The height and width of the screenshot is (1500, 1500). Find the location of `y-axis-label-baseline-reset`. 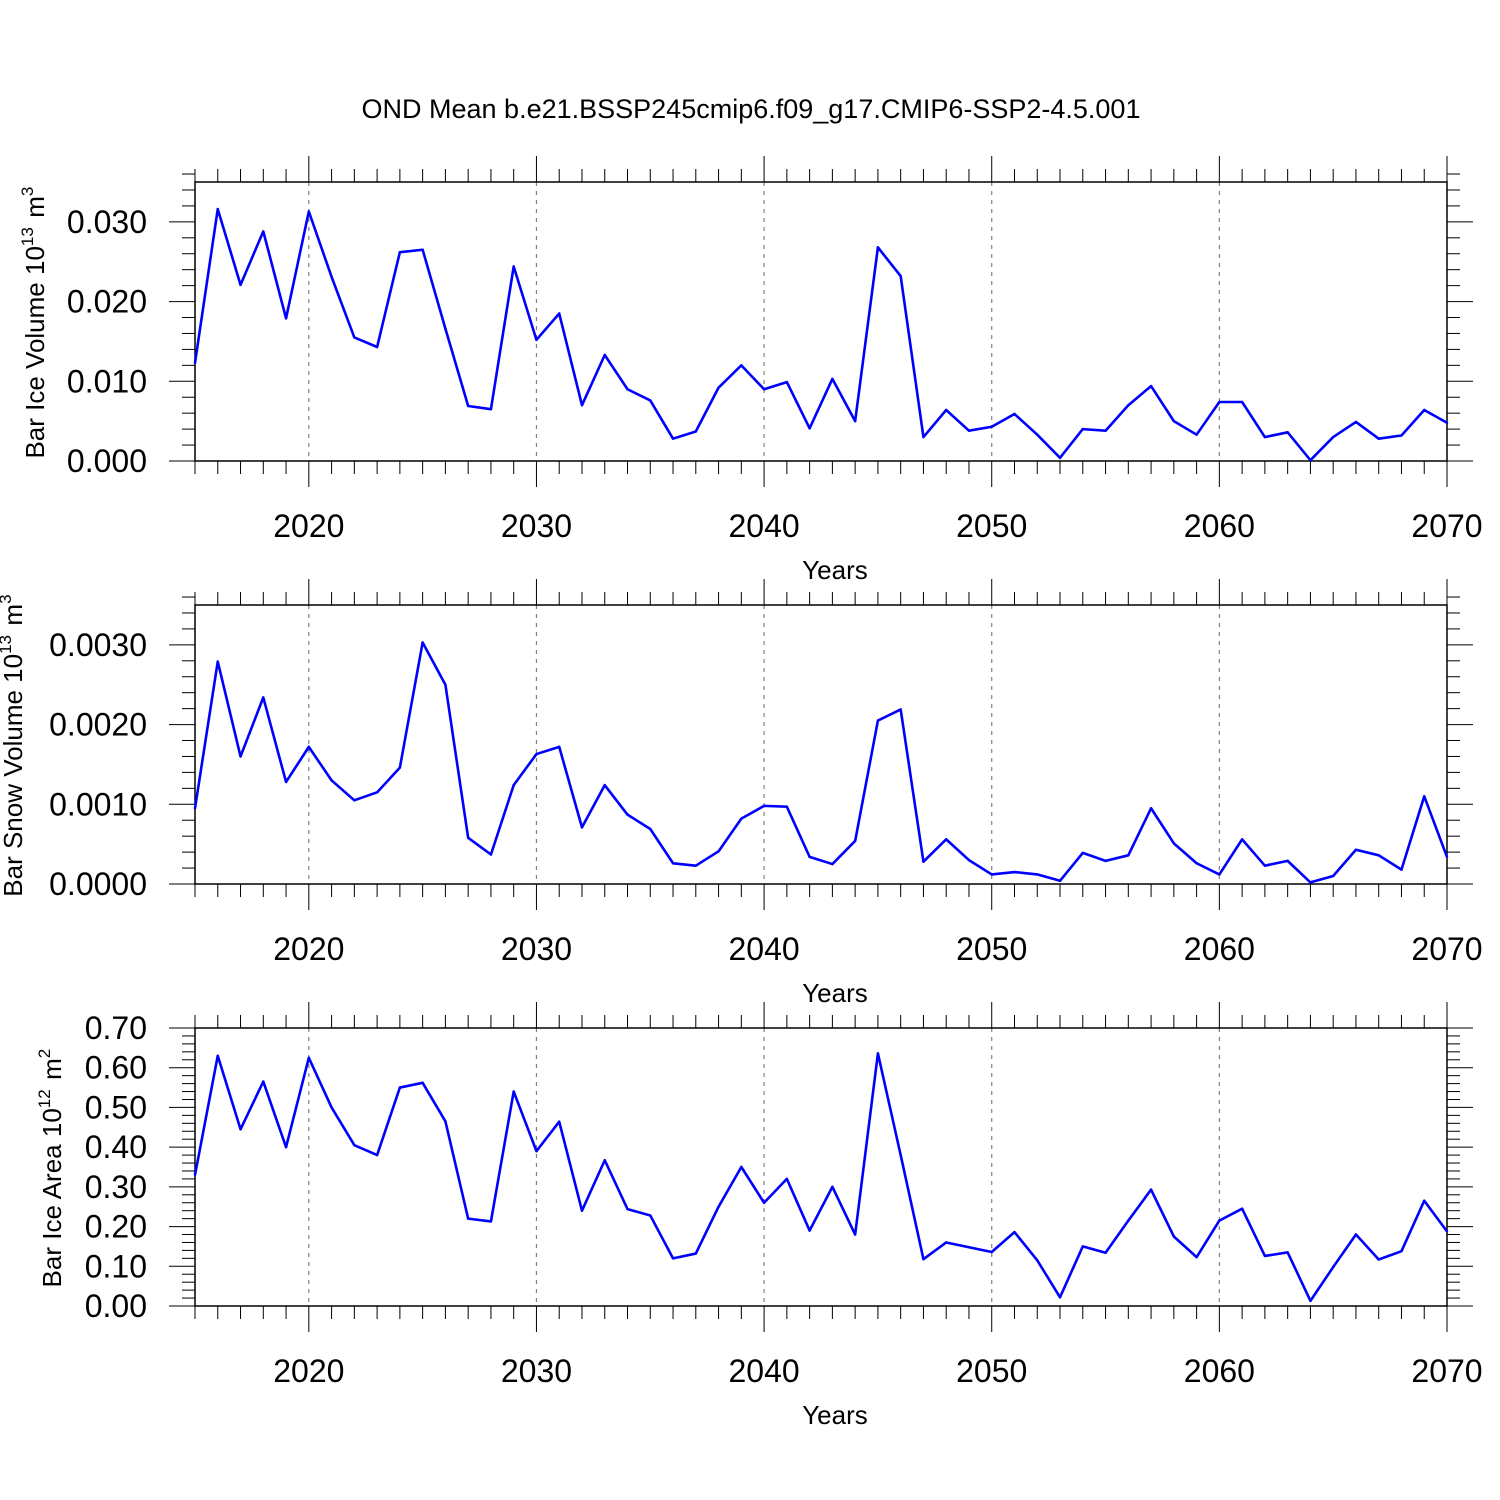

y-axis-label-baseline-reset is located at coordinates (52, 1048).